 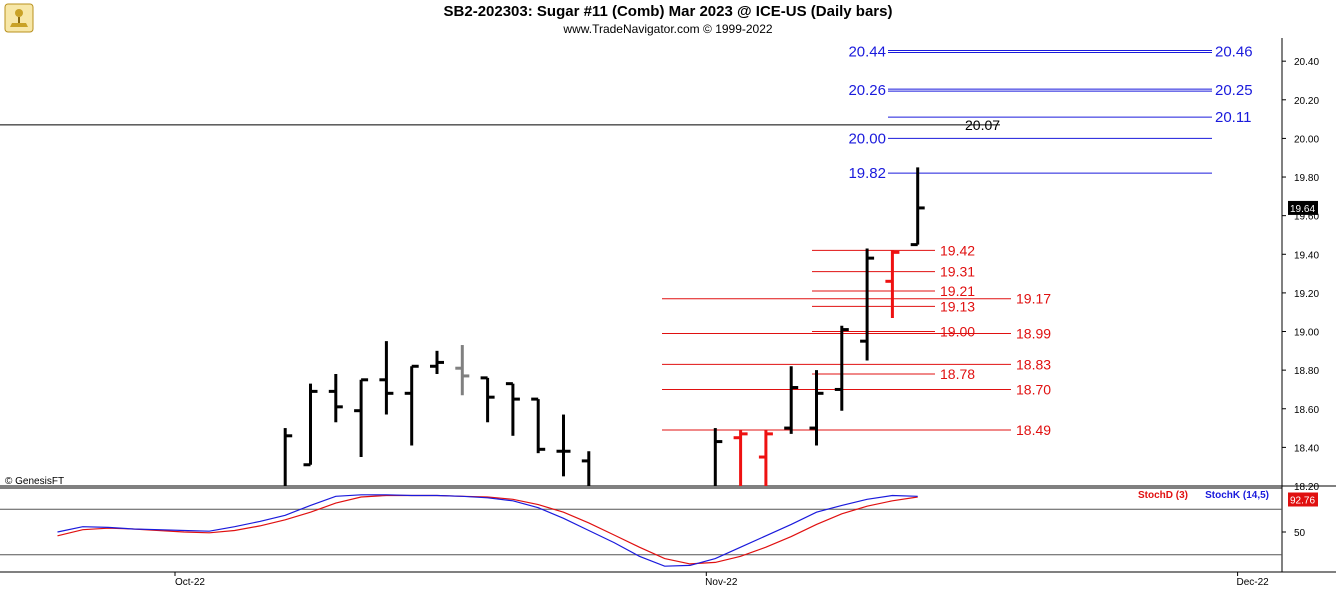 I want to click on red-level-label: 18.83, so click(x=1033, y=364).